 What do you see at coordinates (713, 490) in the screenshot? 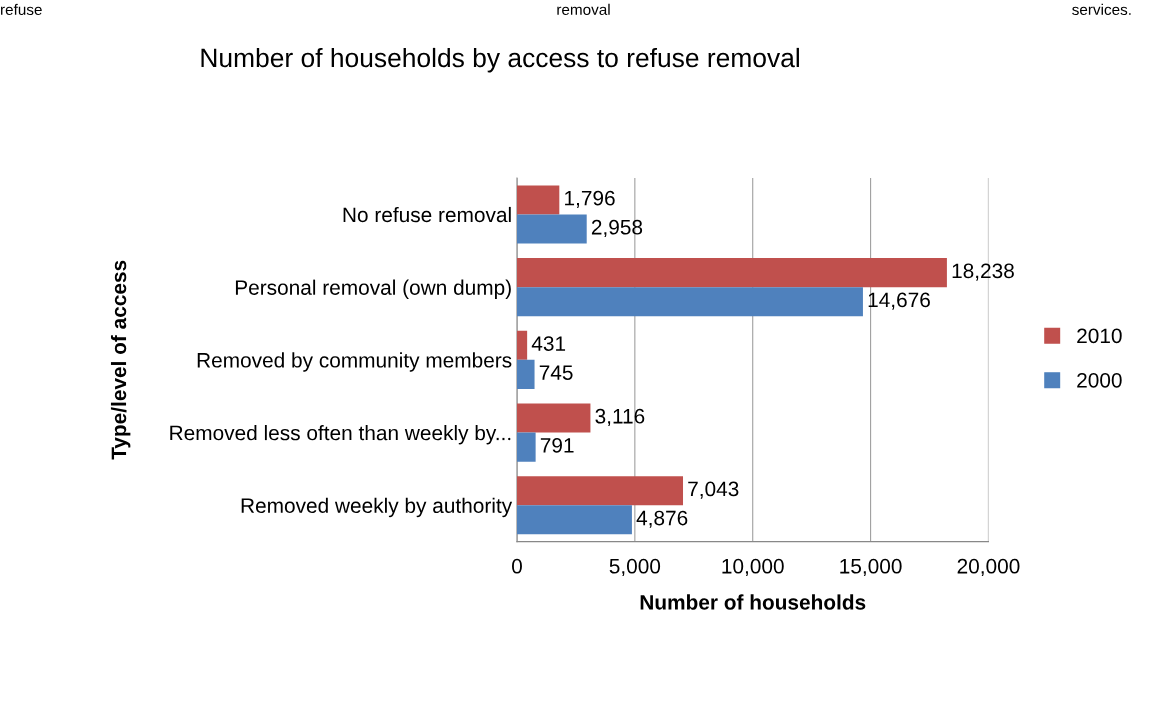
I see `data-label: 7,043` at bounding box center [713, 490].